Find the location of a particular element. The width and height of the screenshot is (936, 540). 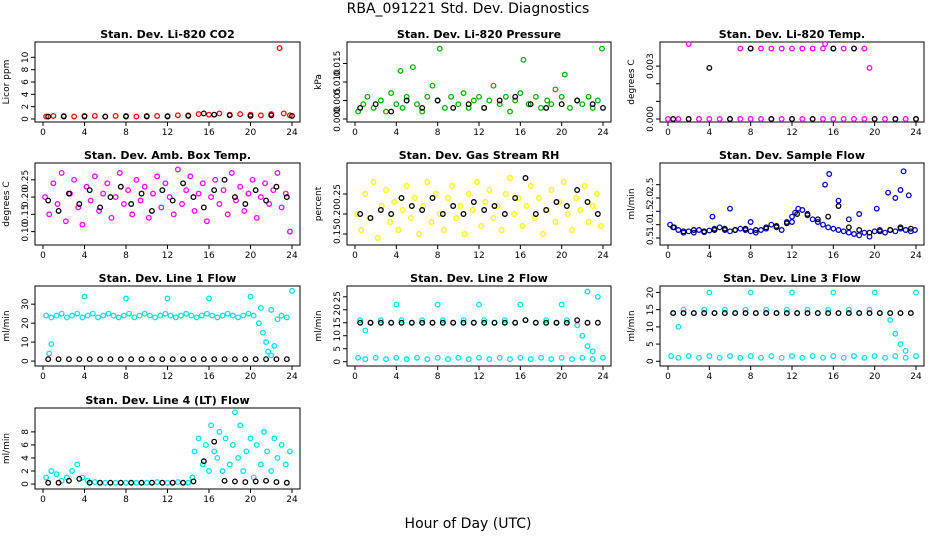

y-tick-label: 25 is located at coordinates (338, 296).